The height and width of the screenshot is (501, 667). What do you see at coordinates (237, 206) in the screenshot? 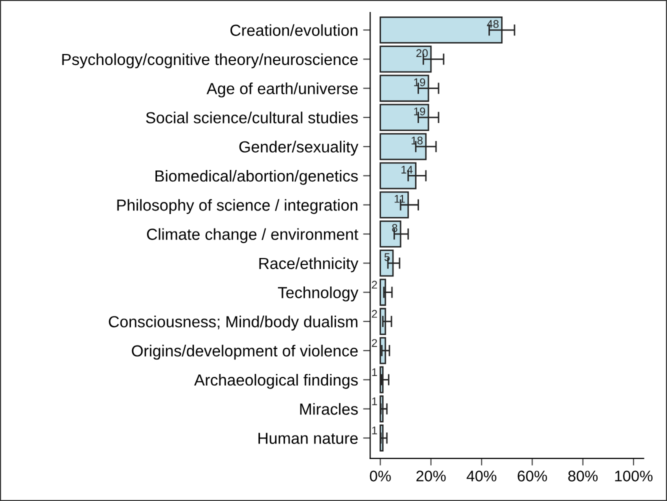
I see `y-tick-label: Philosophy of science / integration` at bounding box center [237, 206].